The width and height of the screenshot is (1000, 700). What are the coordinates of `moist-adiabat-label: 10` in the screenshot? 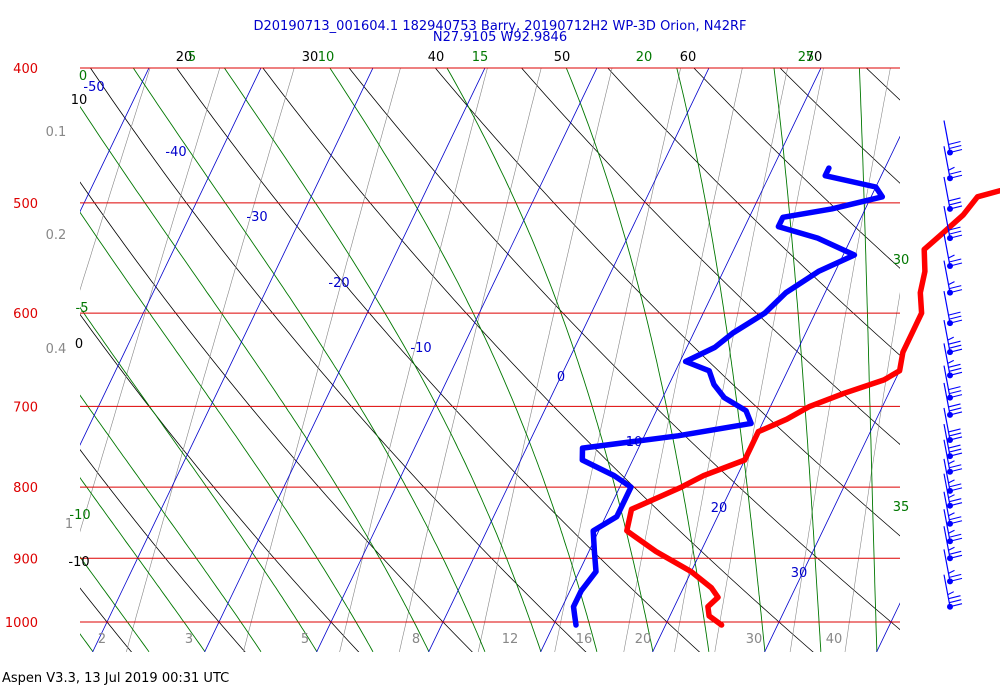 It's located at (326, 57).